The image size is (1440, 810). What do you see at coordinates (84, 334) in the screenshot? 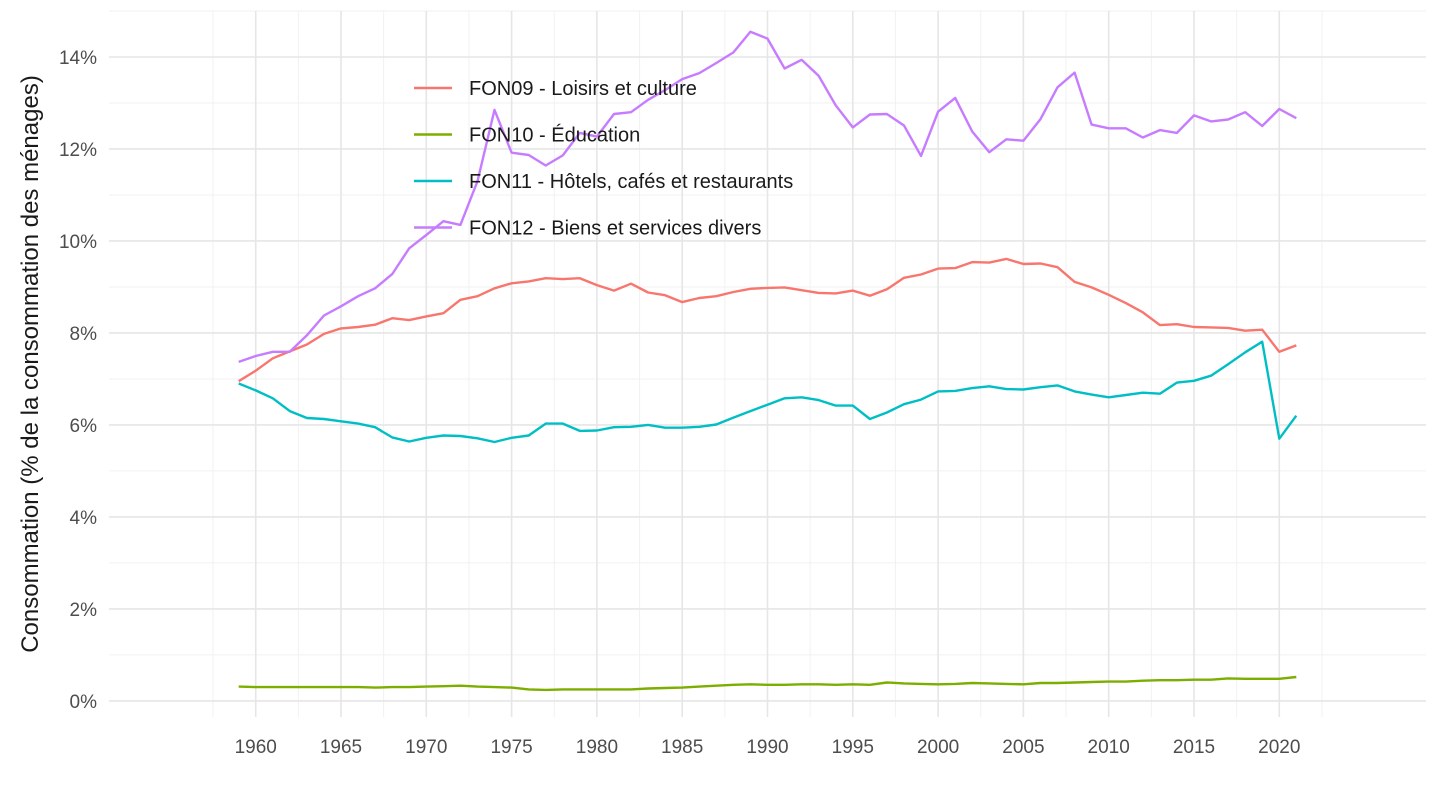
I see `y-tick-label: 8%` at bounding box center [84, 334].